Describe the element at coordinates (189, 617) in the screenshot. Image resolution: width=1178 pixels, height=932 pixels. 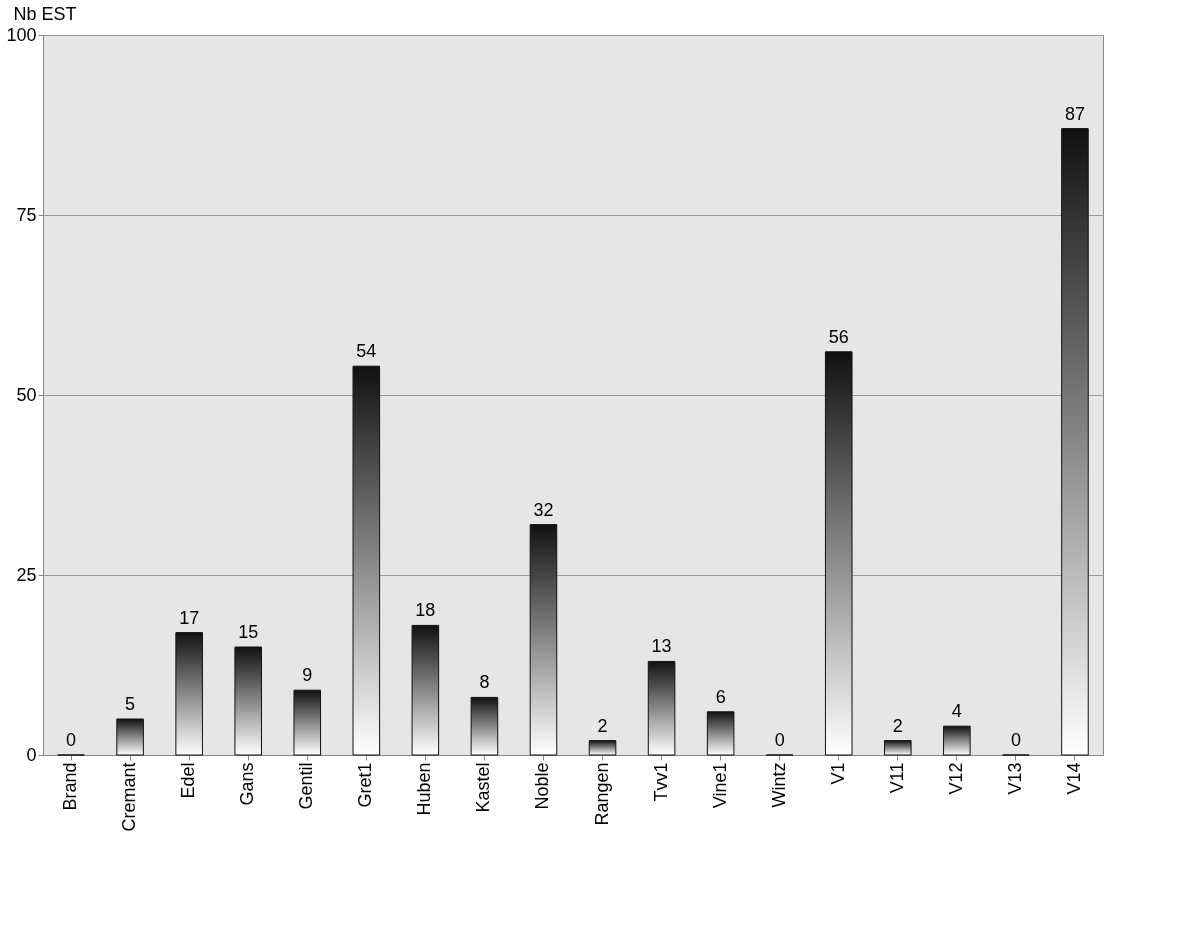
I see `data-label: 17` at that location.